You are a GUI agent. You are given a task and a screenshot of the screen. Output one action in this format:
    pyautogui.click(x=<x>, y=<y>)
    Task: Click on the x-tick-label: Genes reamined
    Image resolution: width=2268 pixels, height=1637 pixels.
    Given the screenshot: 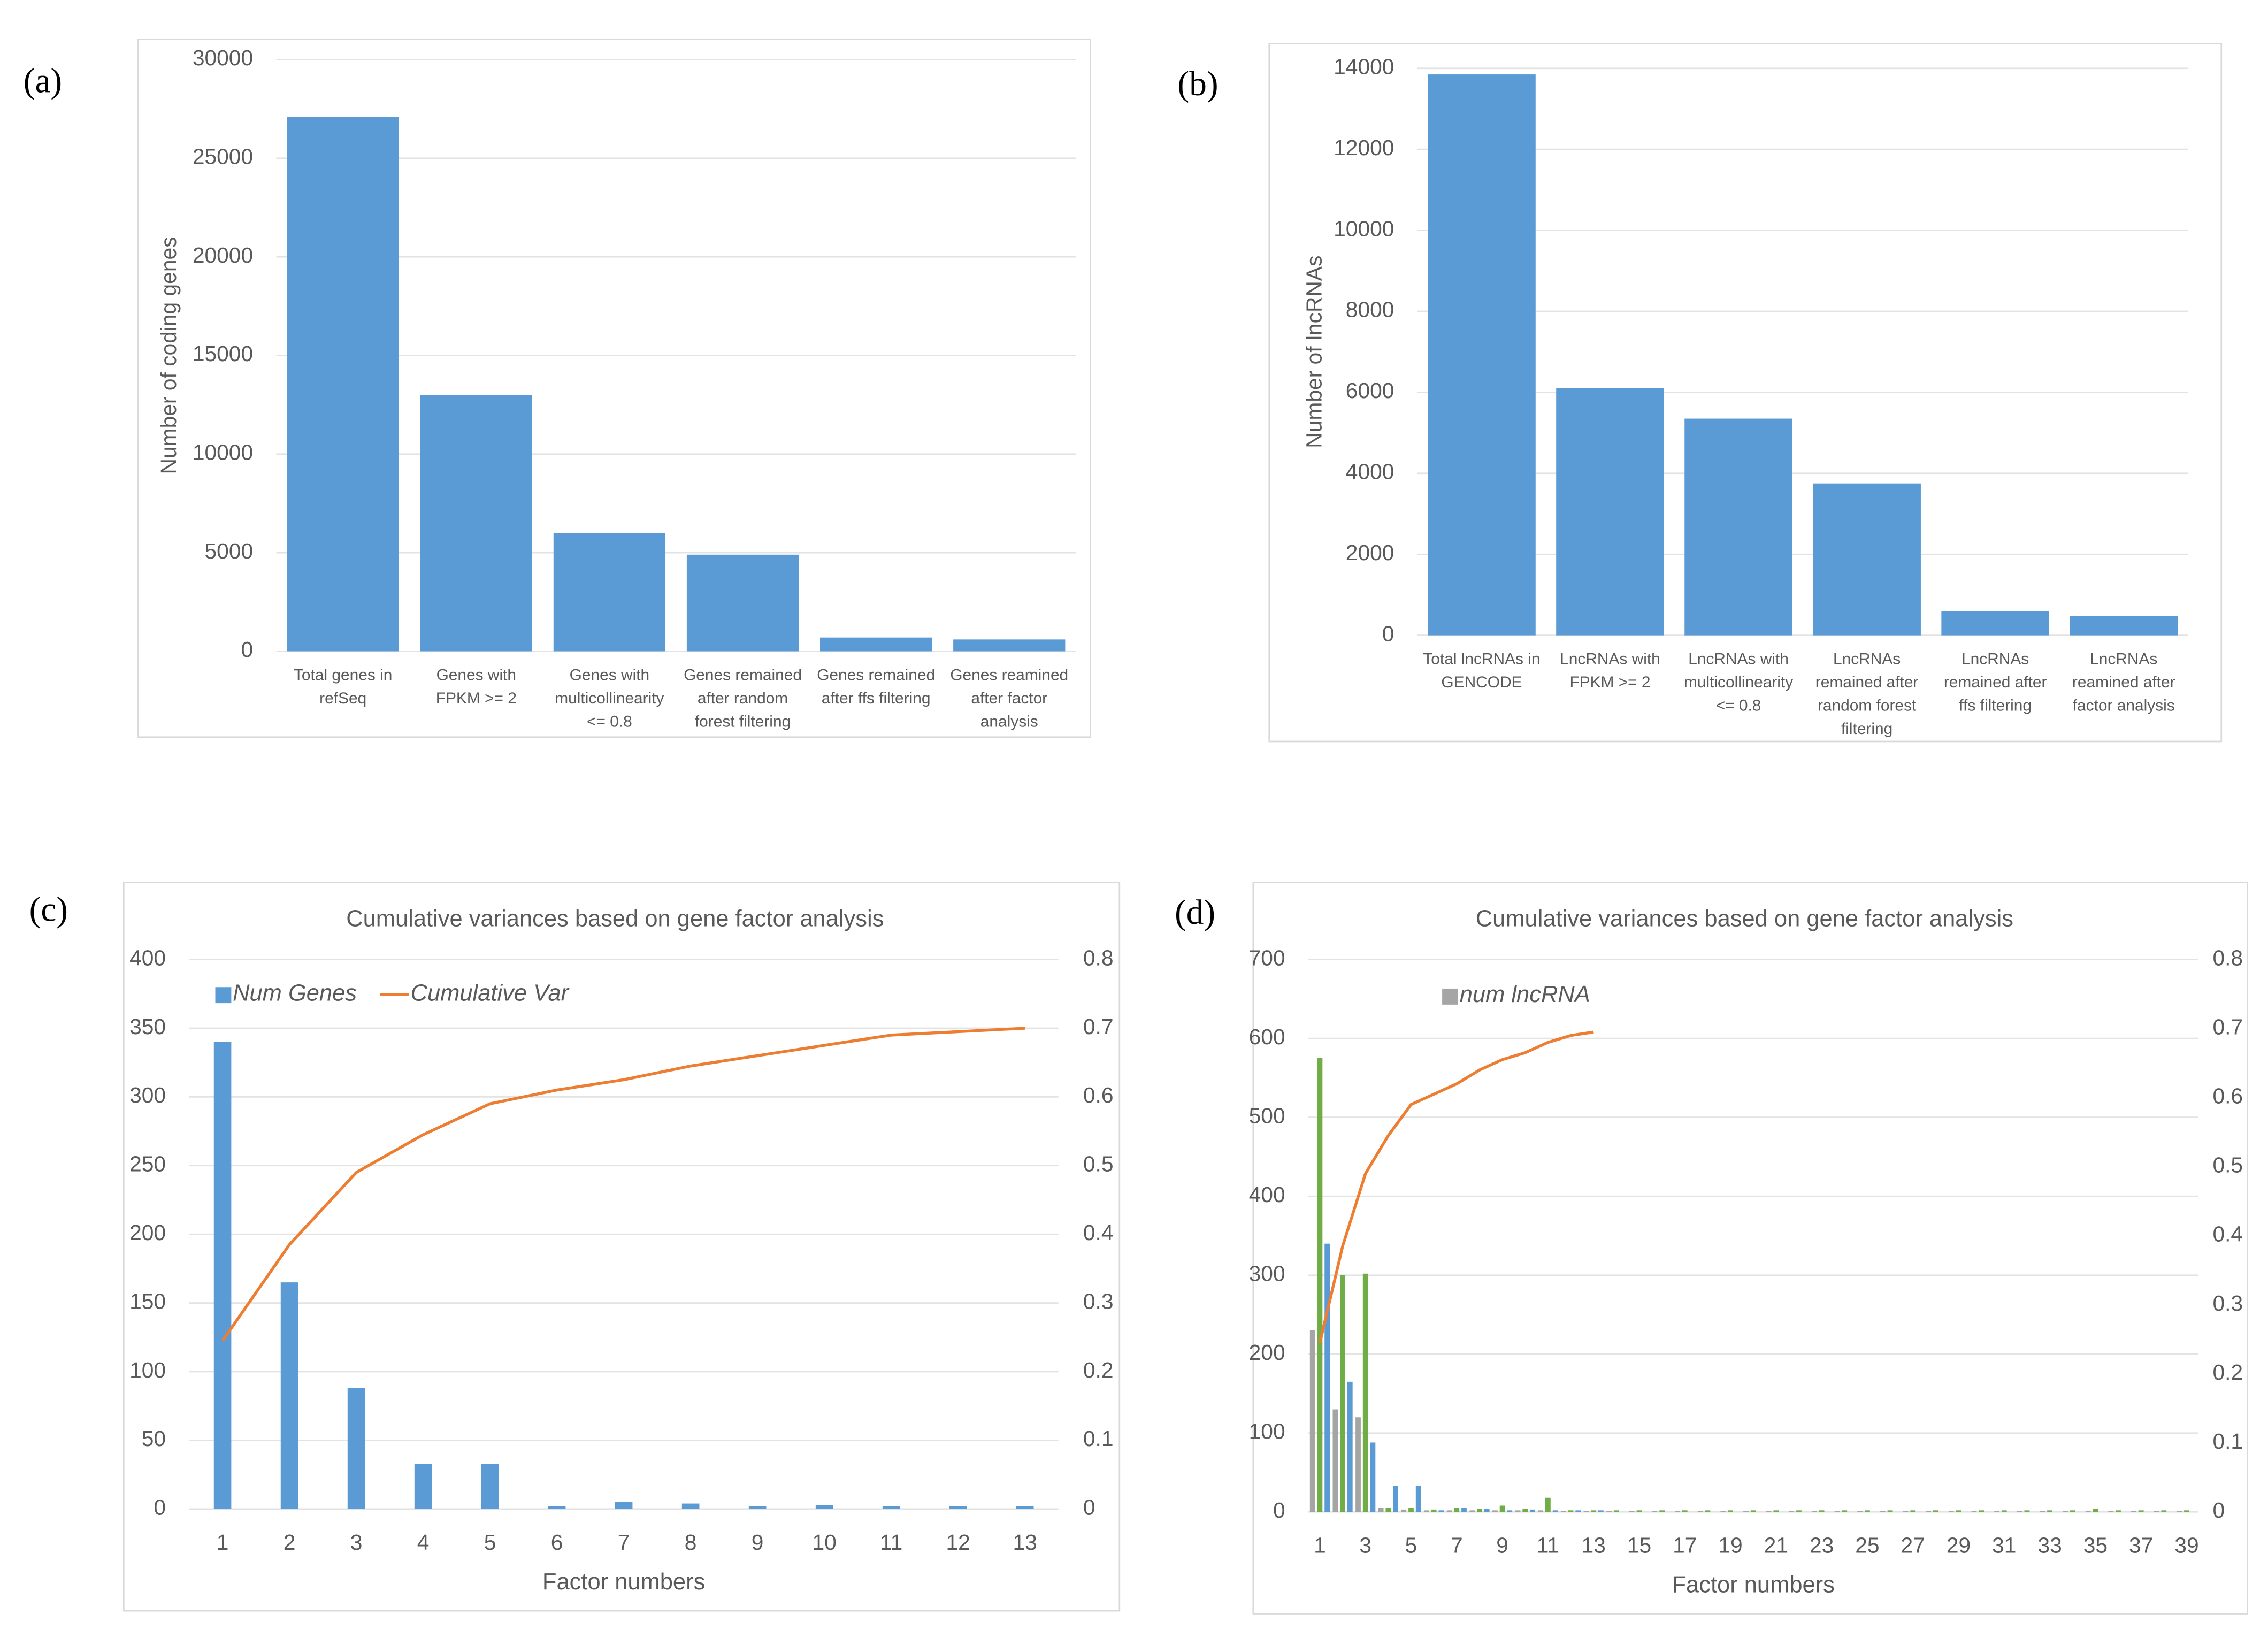 What is the action you would take?
    pyautogui.click(x=1009, y=675)
    